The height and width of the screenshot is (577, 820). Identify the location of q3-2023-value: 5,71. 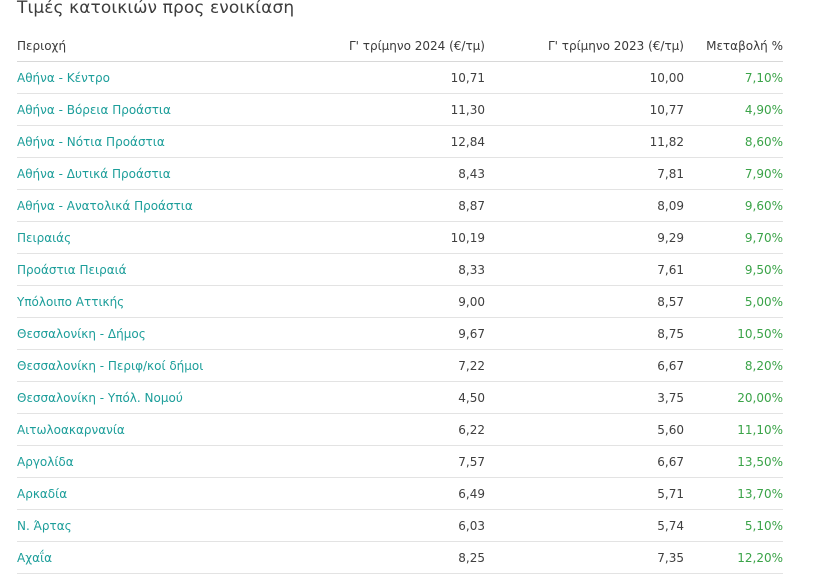
(584, 493).